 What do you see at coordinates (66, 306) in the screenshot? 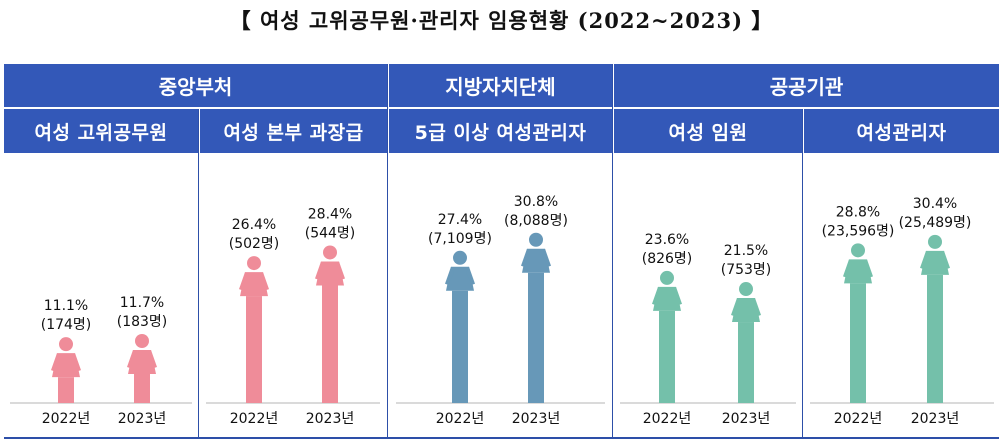
I see `value-label: 11.1%` at bounding box center [66, 306].